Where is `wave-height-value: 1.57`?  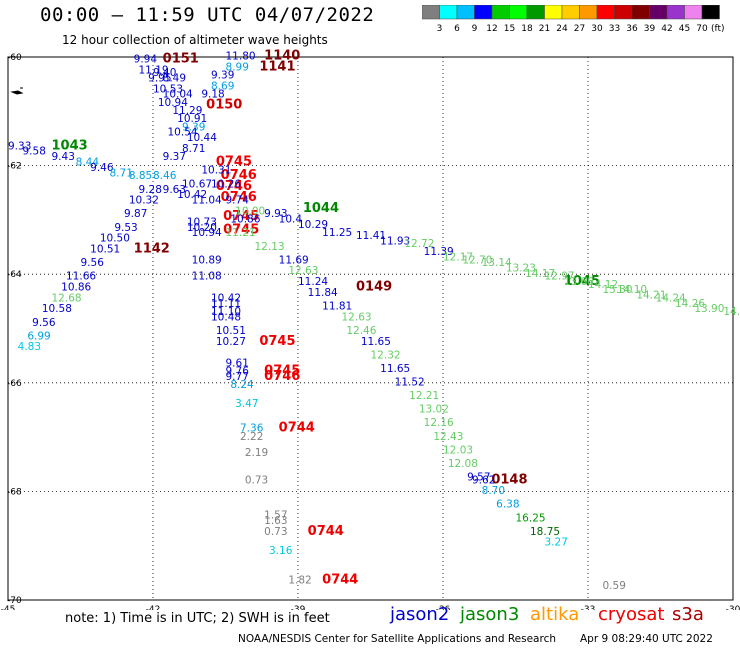
wave-height-value: 1.57 is located at coordinates (275, 516).